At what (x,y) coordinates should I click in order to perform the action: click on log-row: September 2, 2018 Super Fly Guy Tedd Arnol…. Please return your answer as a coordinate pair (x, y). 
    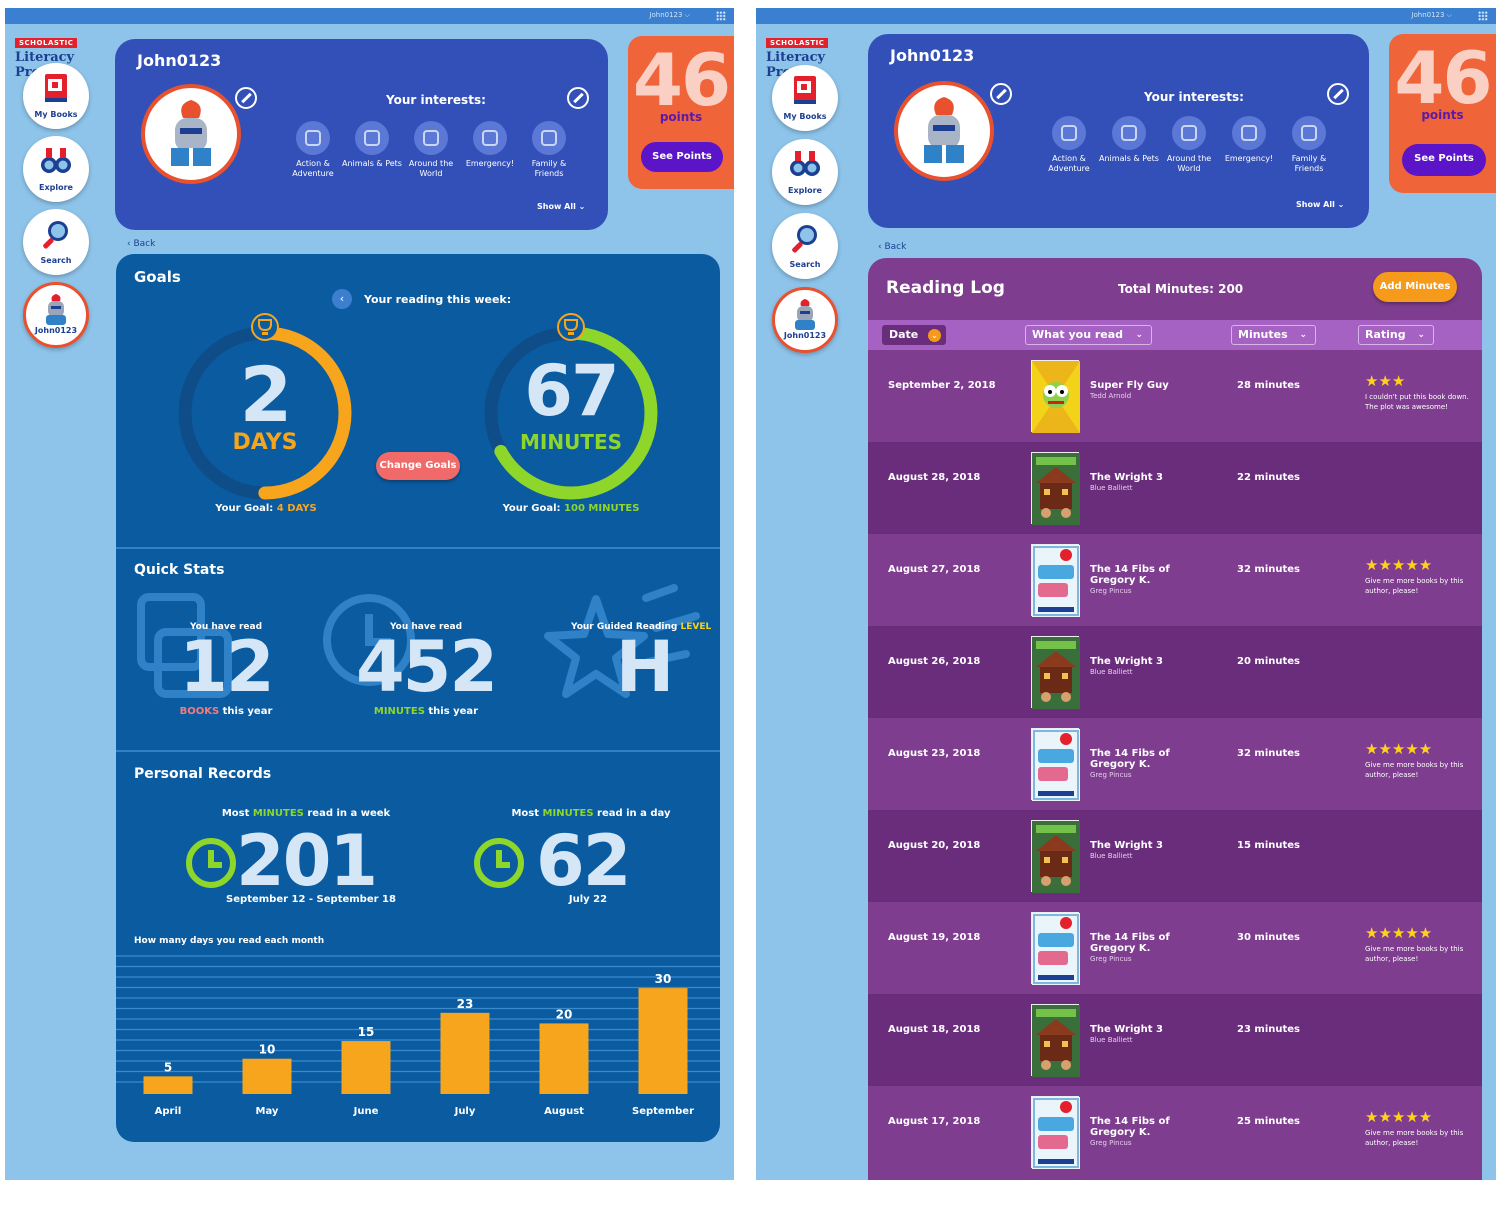
    Looking at the image, I should click on (1175, 396).